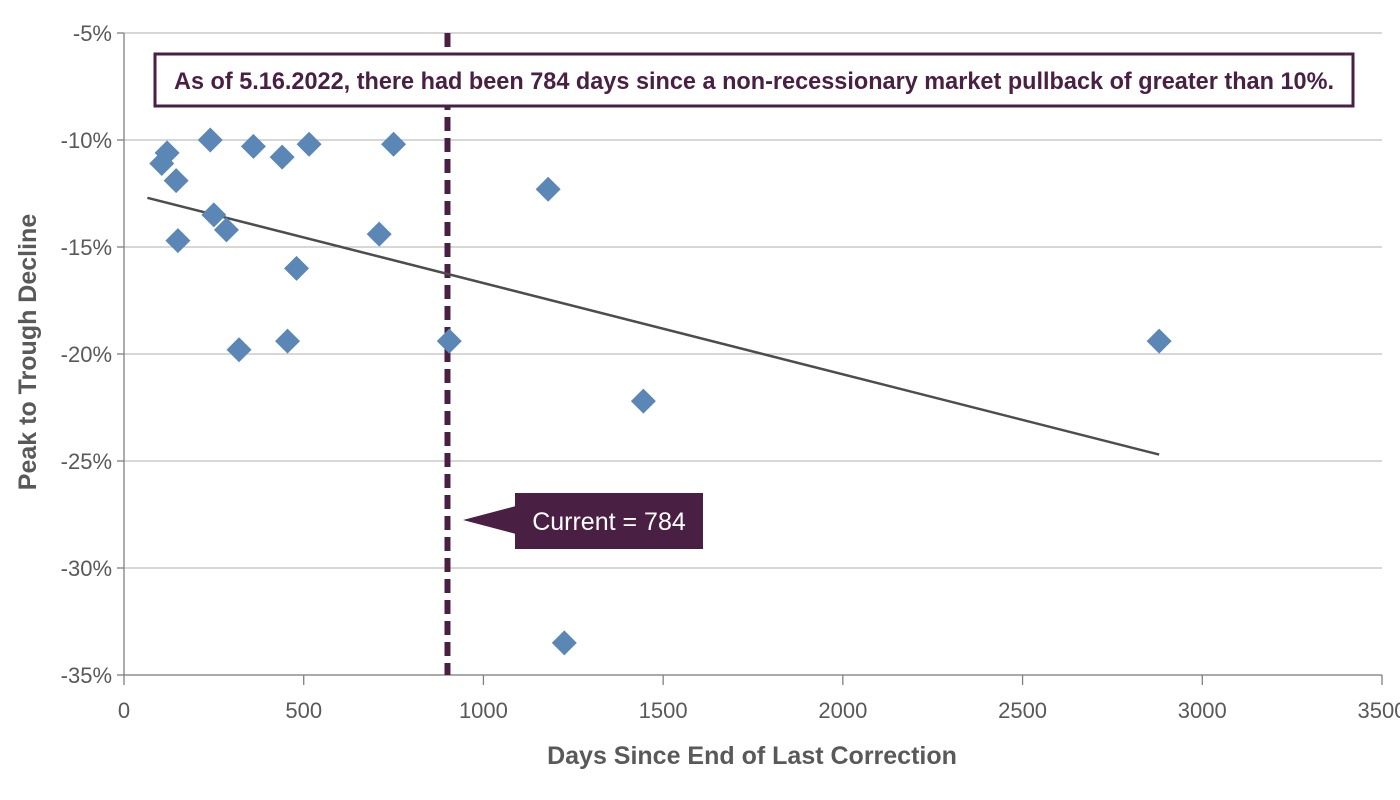 The image size is (1400, 800). I want to click on x-tick-label: 3000, so click(1202, 710).